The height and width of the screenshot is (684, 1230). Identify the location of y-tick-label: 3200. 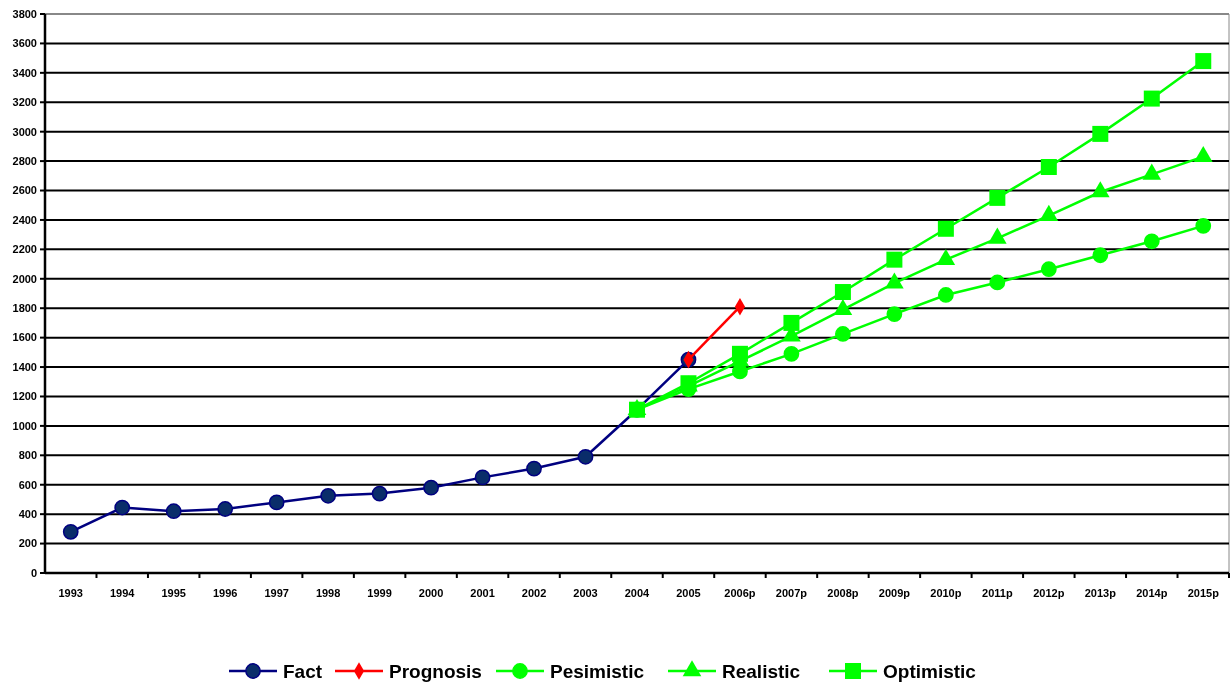
(24, 102).